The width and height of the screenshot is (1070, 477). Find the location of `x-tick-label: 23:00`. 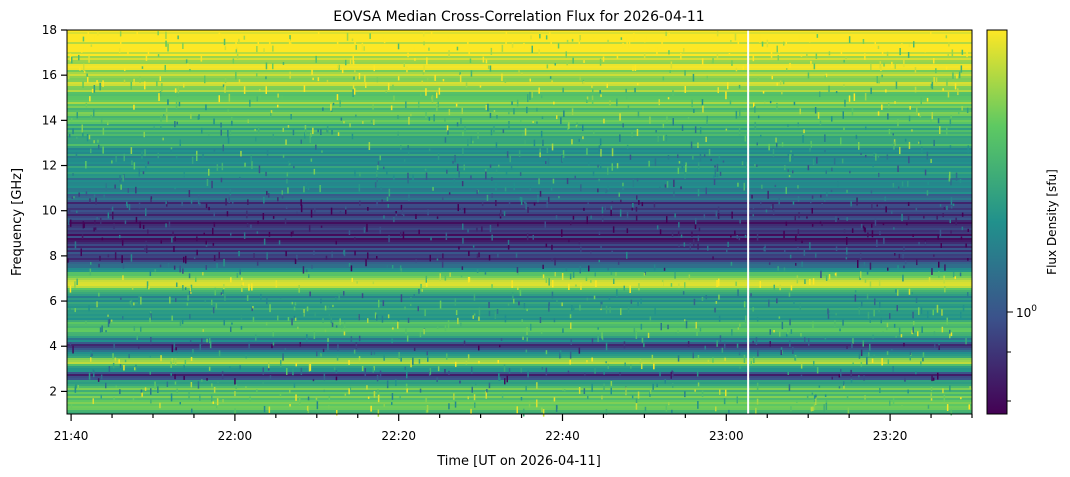

x-tick-label: 23:00 is located at coordinates (726, 436).